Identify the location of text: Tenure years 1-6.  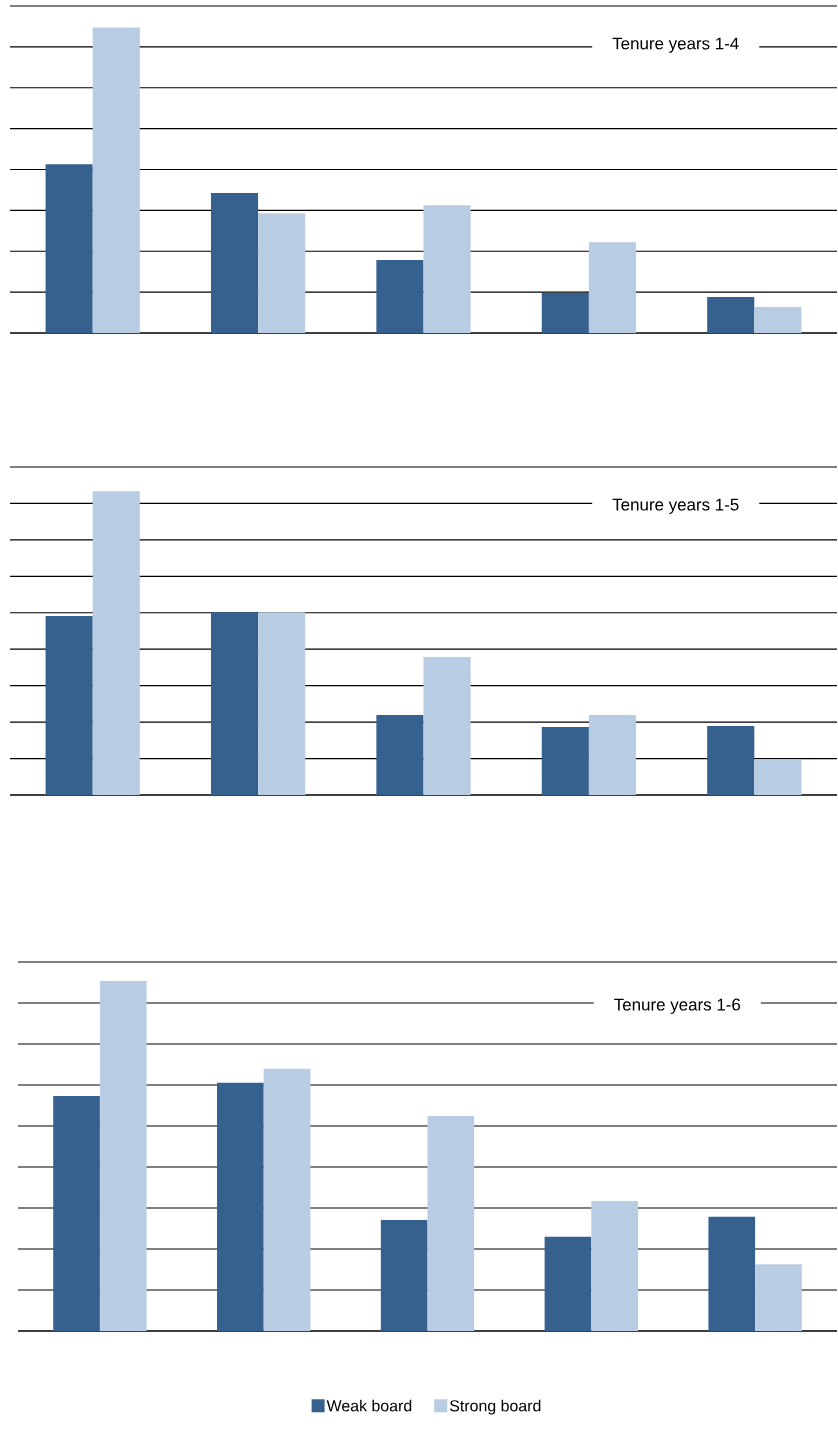
(677, 1006).